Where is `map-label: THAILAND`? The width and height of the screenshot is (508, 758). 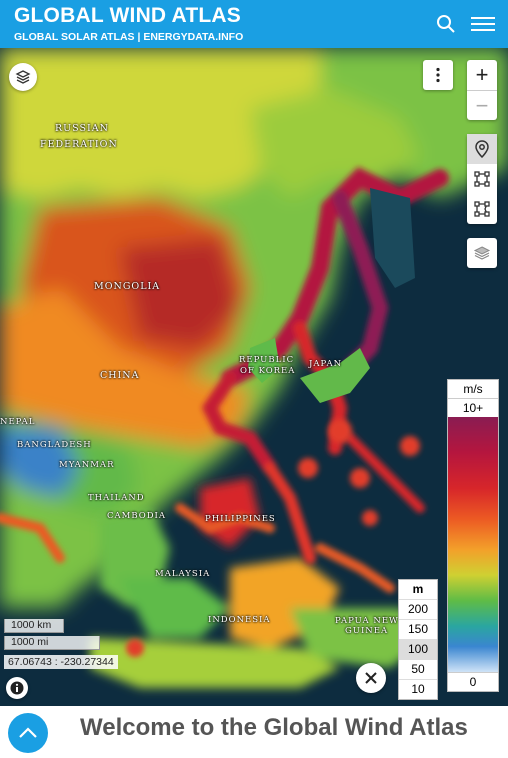 map-label: THAILAND is located at coordinates (116, 498).